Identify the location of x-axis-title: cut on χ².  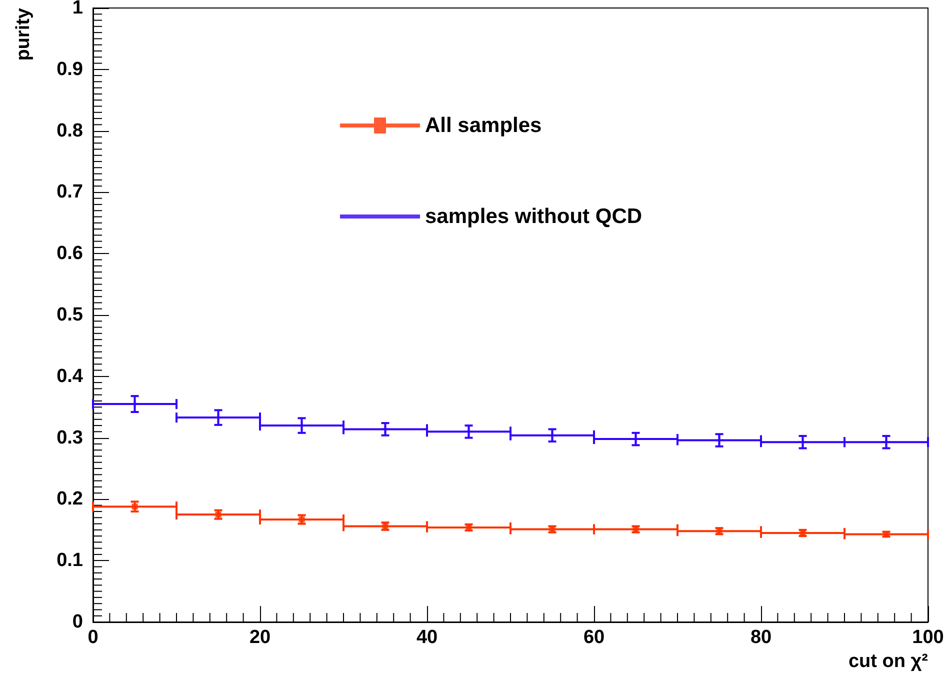
(888, 661).